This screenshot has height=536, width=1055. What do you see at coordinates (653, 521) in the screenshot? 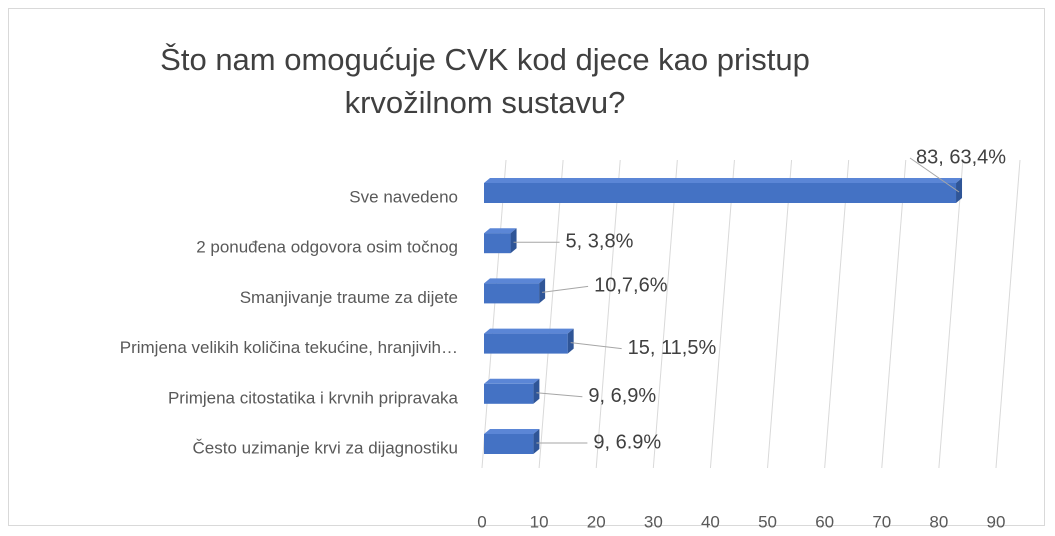
I see `x-tick-label: 30` at bounding box center [653, 521].